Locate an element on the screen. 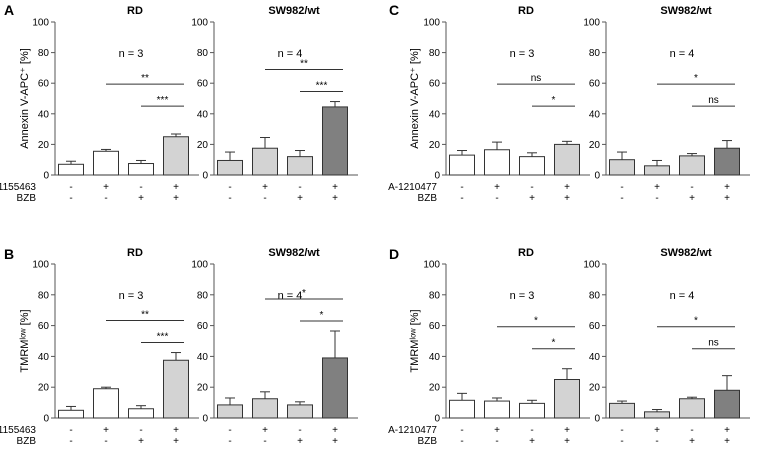  significance-label: *** is located at coordinates (322, 86).